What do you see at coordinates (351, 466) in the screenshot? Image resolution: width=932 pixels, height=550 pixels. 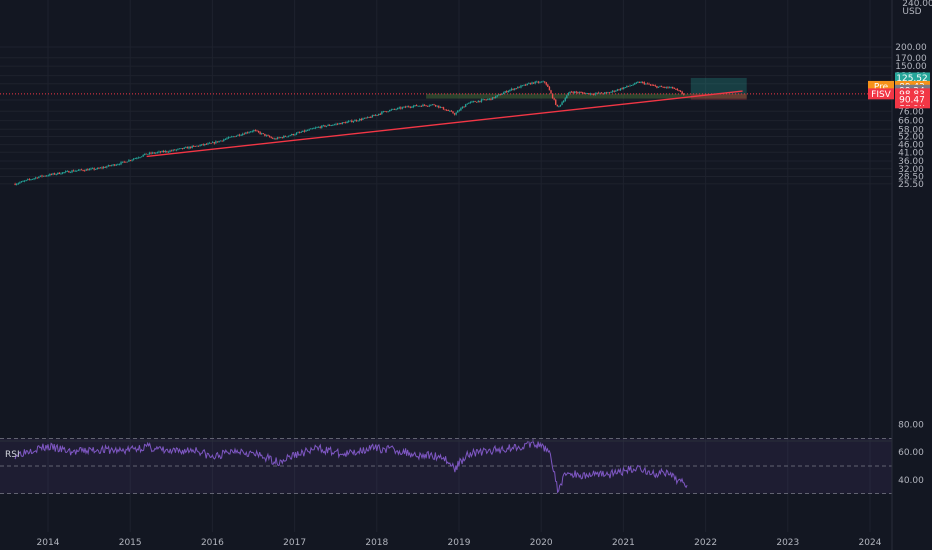 I see `rsi-line` at bounding box center [351, 466].